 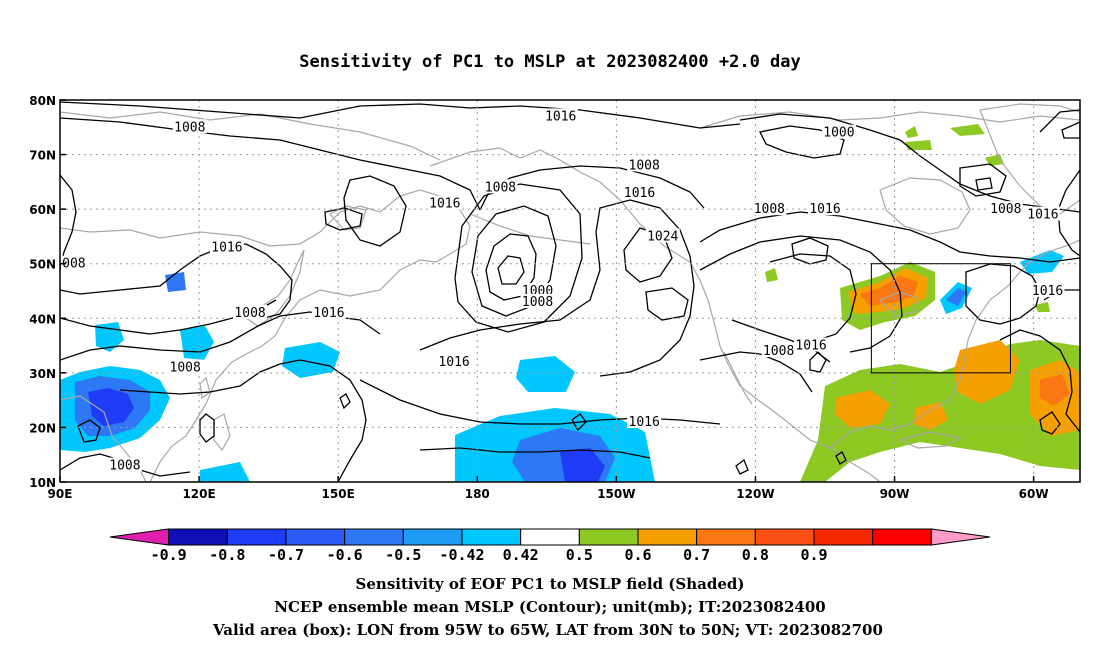 I want to click on contour-label: 008, so click(x=73, y=264).